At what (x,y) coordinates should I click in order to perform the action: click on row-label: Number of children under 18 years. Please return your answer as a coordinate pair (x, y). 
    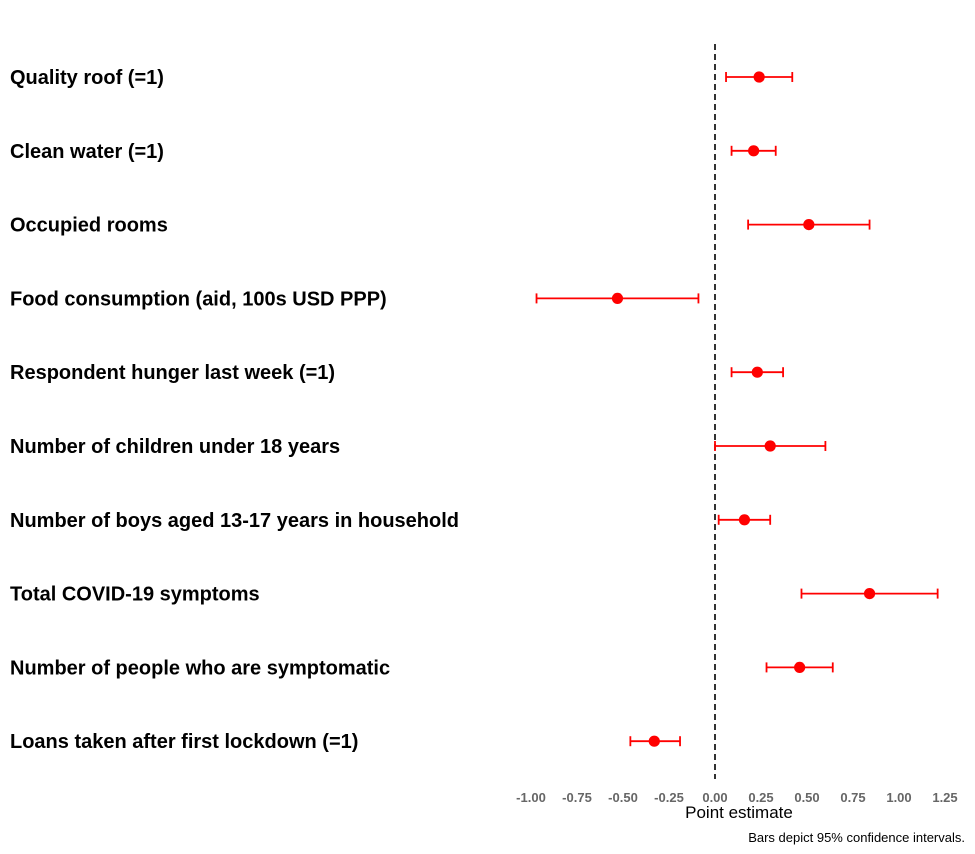
    Looking at the image, I should click on (175, 447).